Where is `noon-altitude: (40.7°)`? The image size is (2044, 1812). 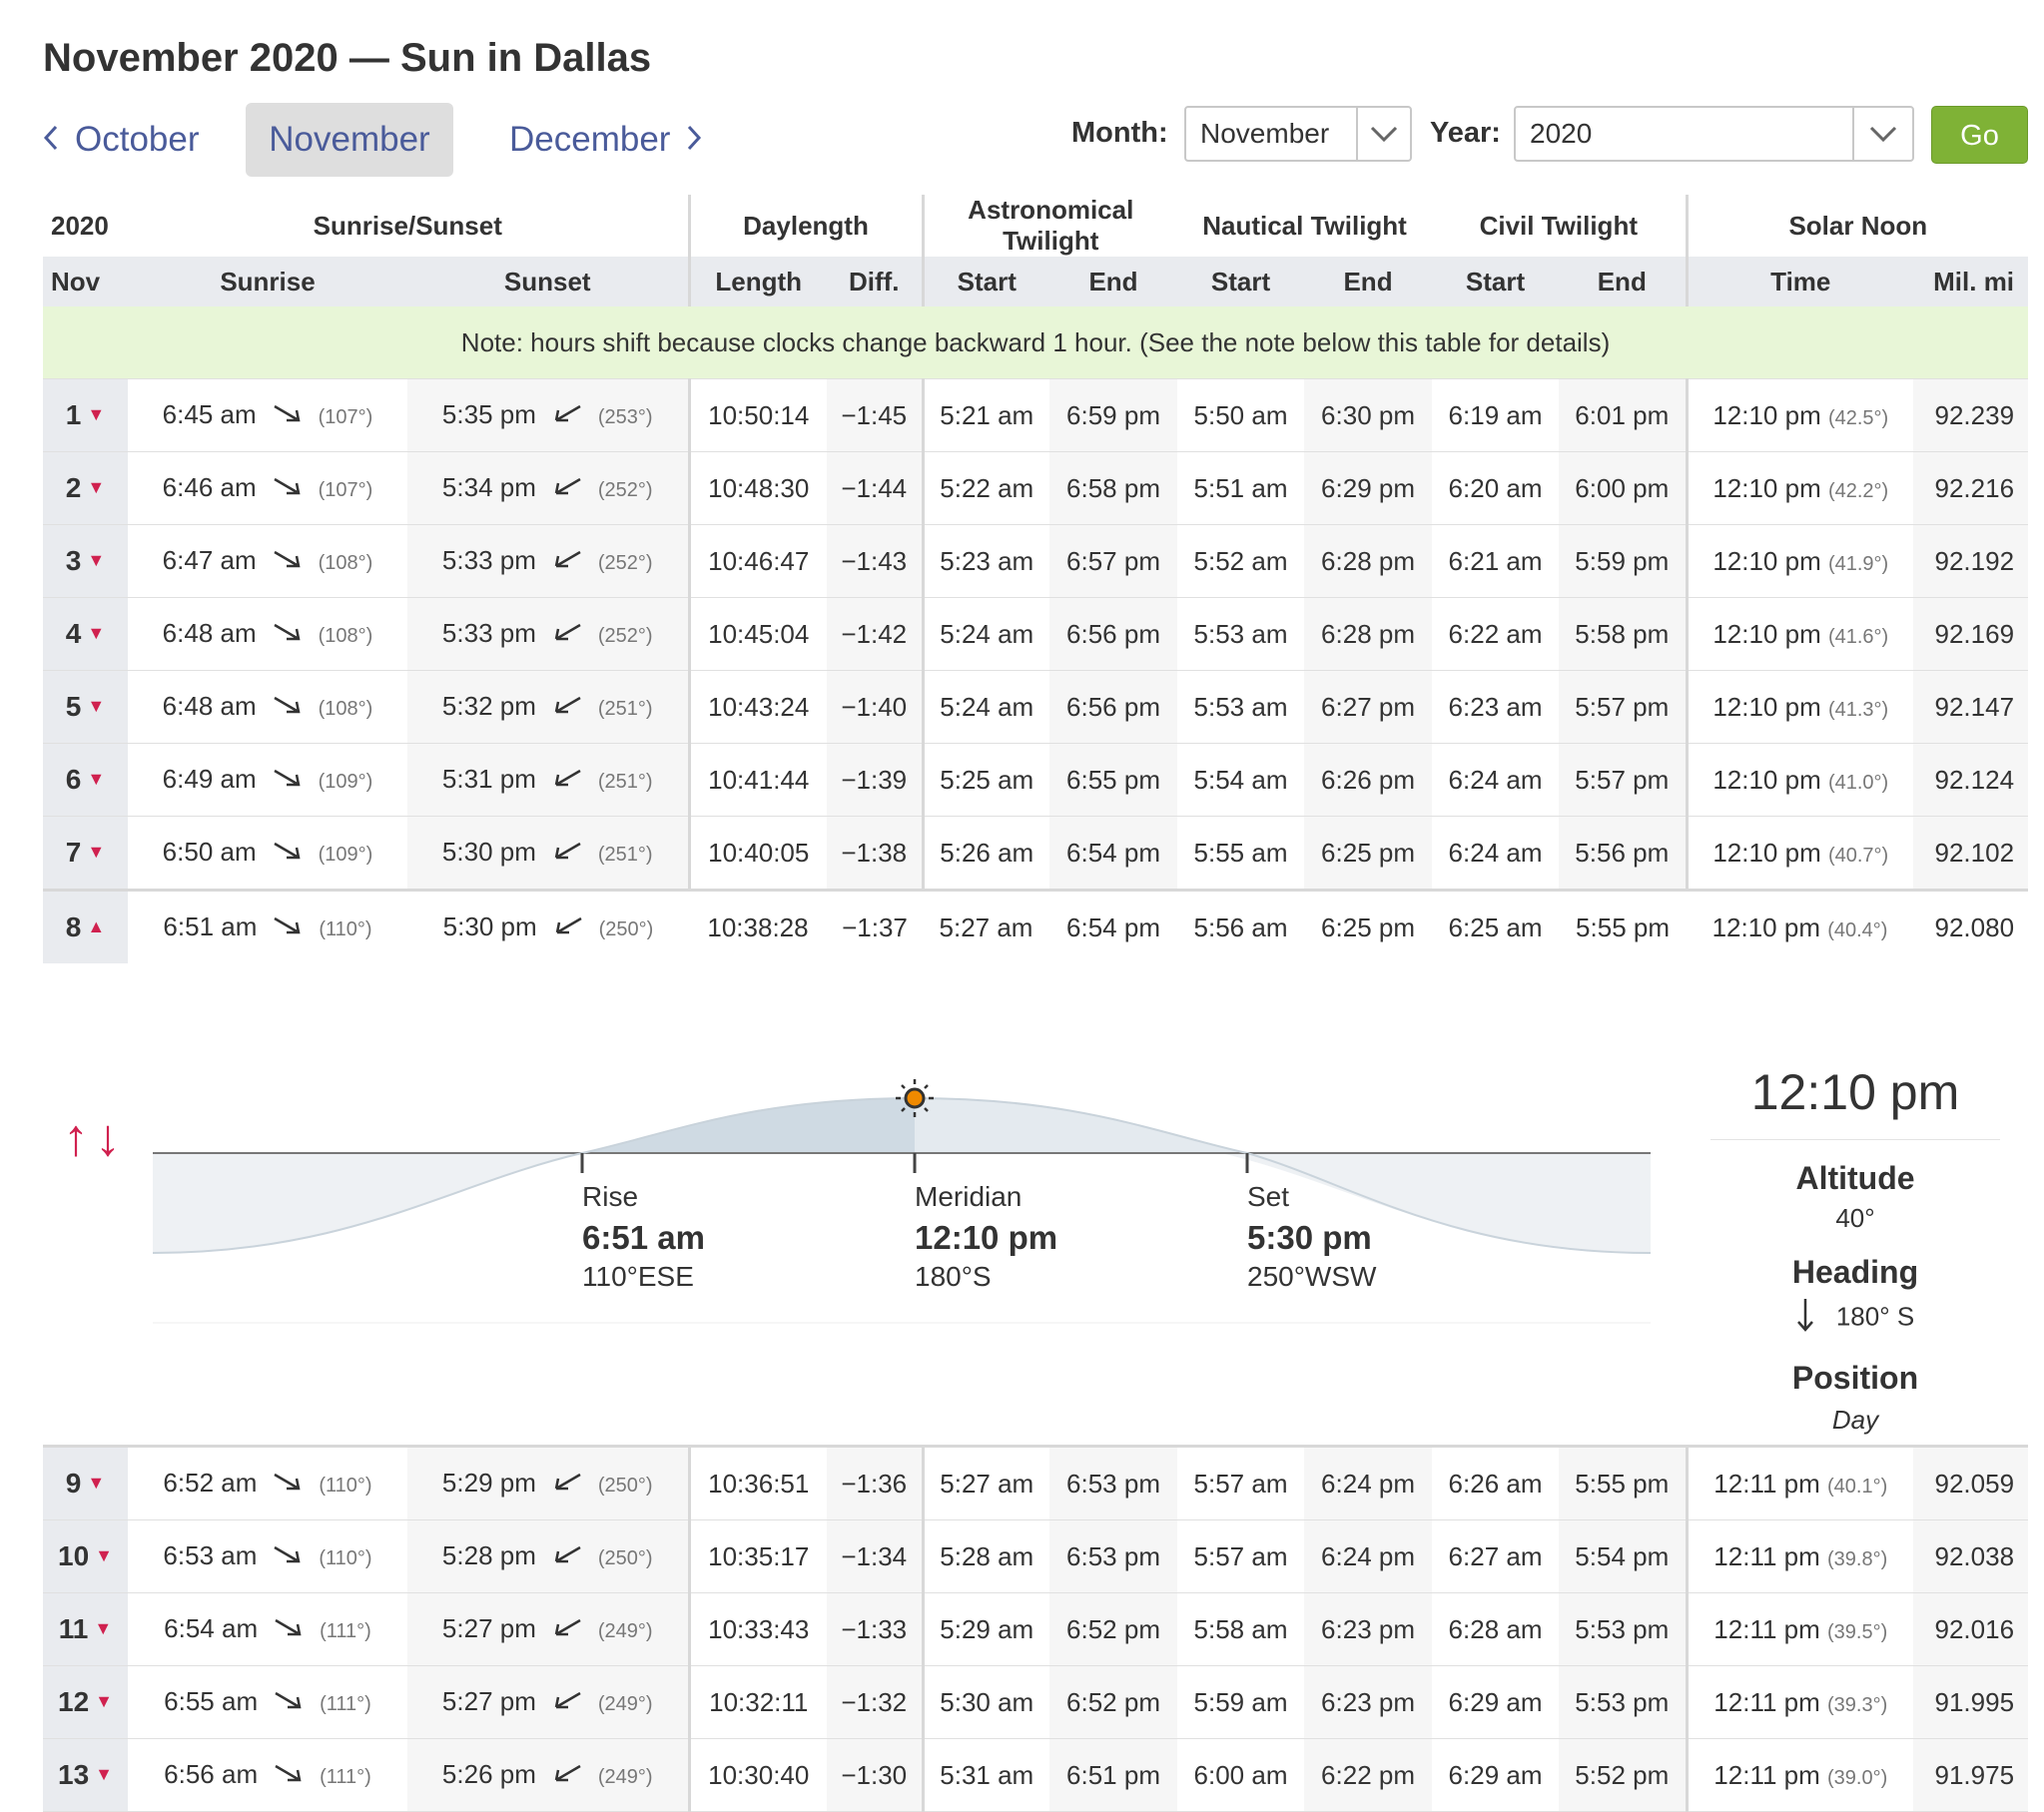 noon-altitude: (40.7°) is located at coordinates (1858, 855).